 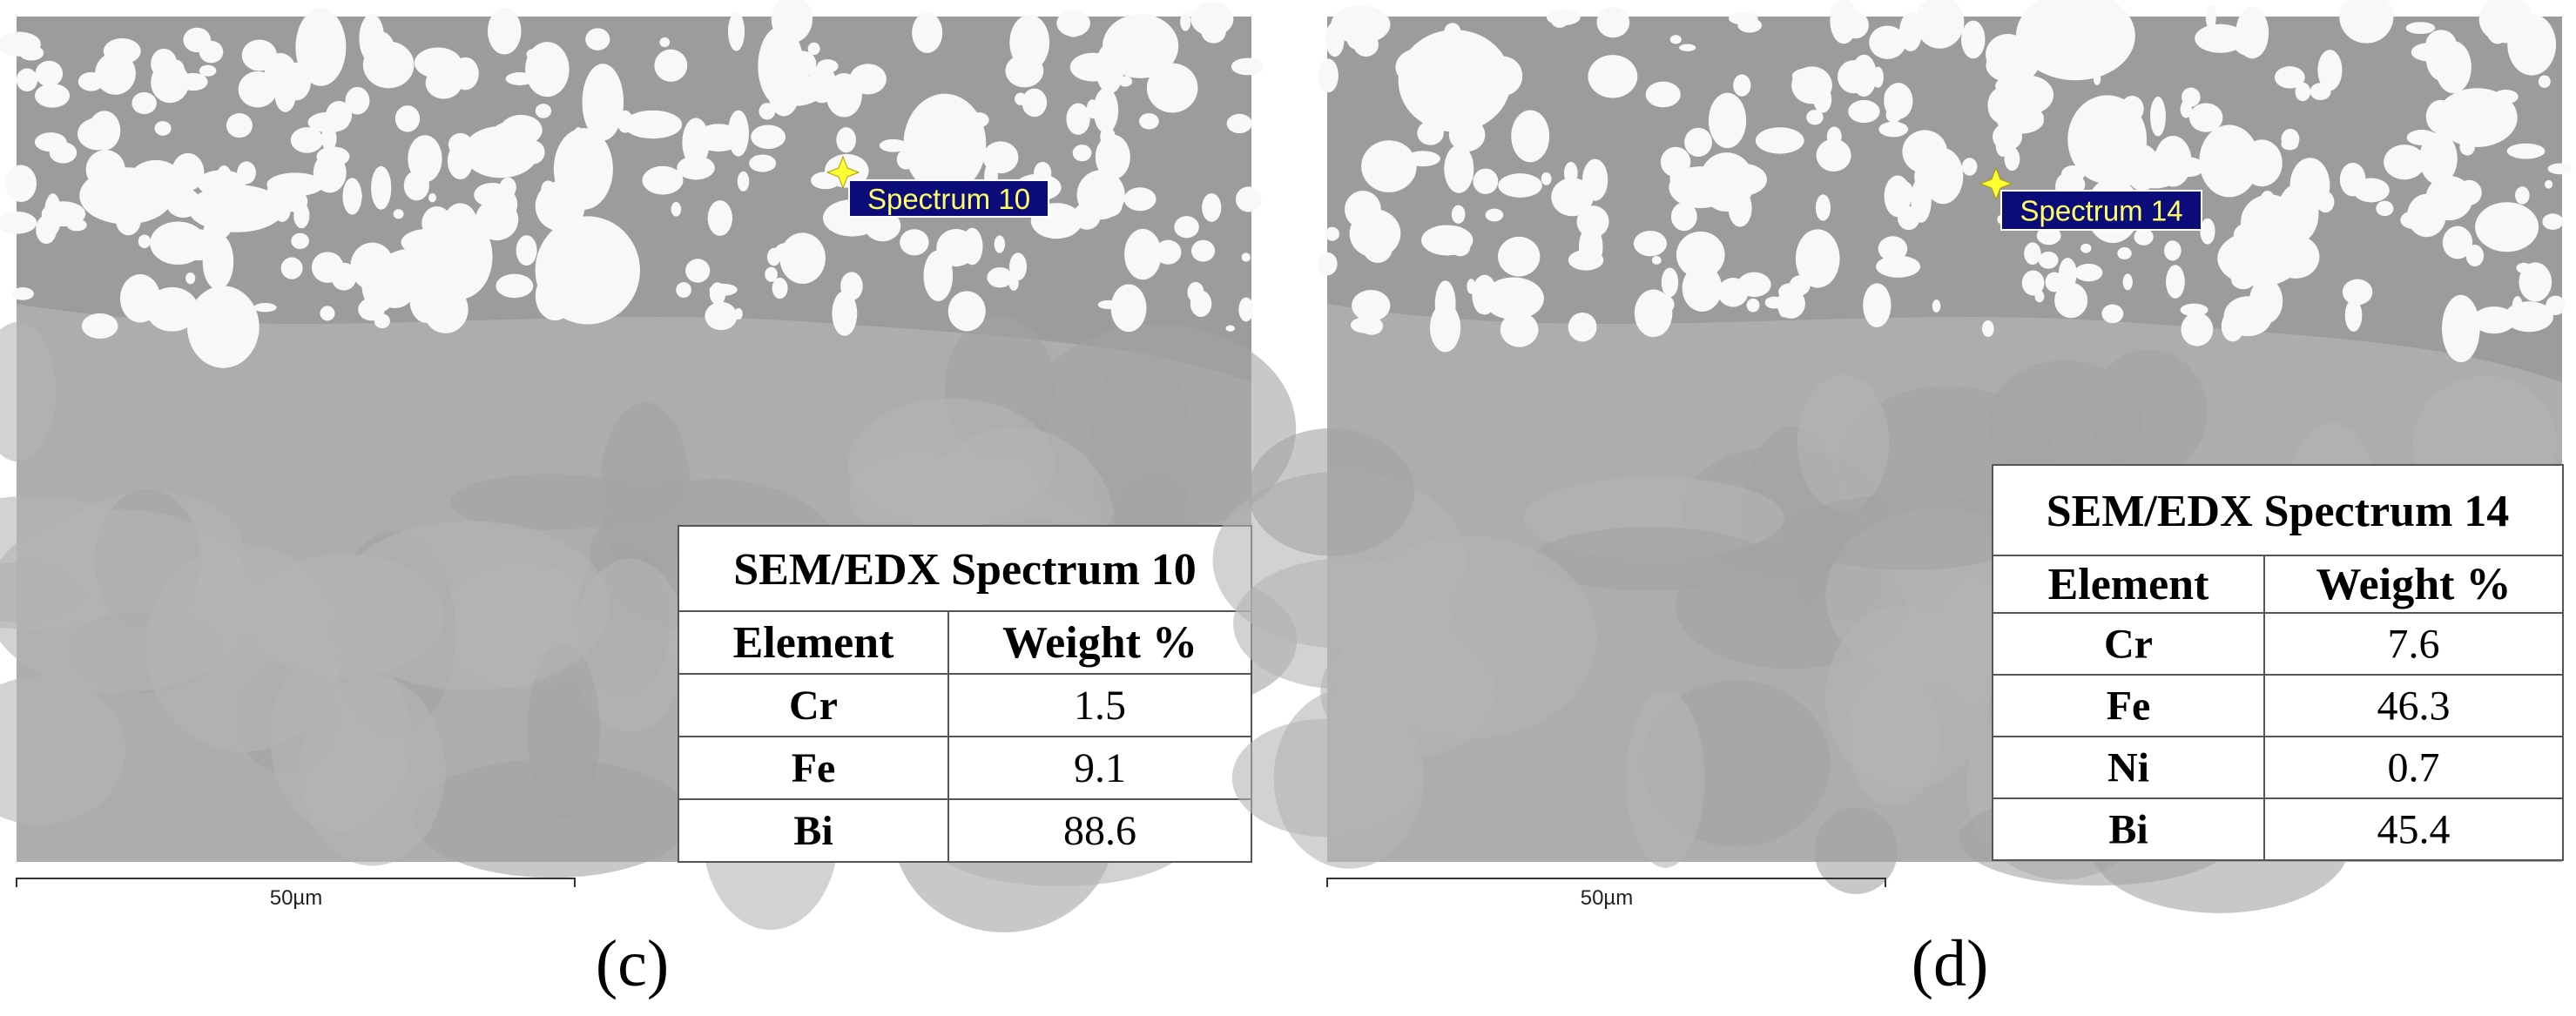 What do you see at coordinates (2101, 211) in the screenshot?
I see `spectrum-label: Spectrum 14` at bounding box center [2101, 211].